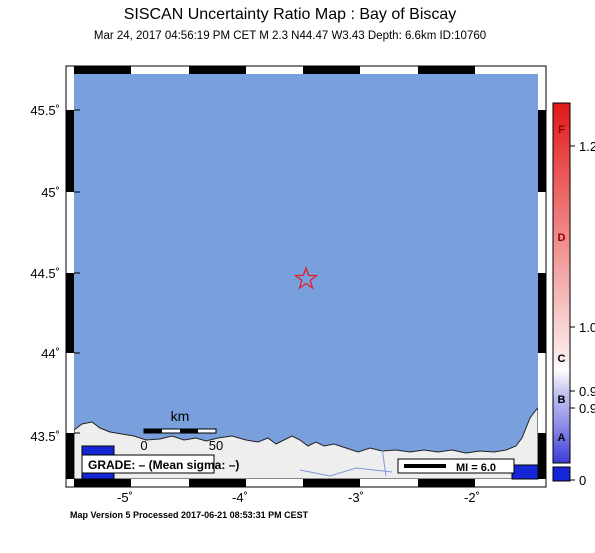 This screenshot has height=553, width=595. What do you see at coordinates (50, 192) in the screenshot?
I see `lat-label-45: 45˚` at bounding box center [50, 192].